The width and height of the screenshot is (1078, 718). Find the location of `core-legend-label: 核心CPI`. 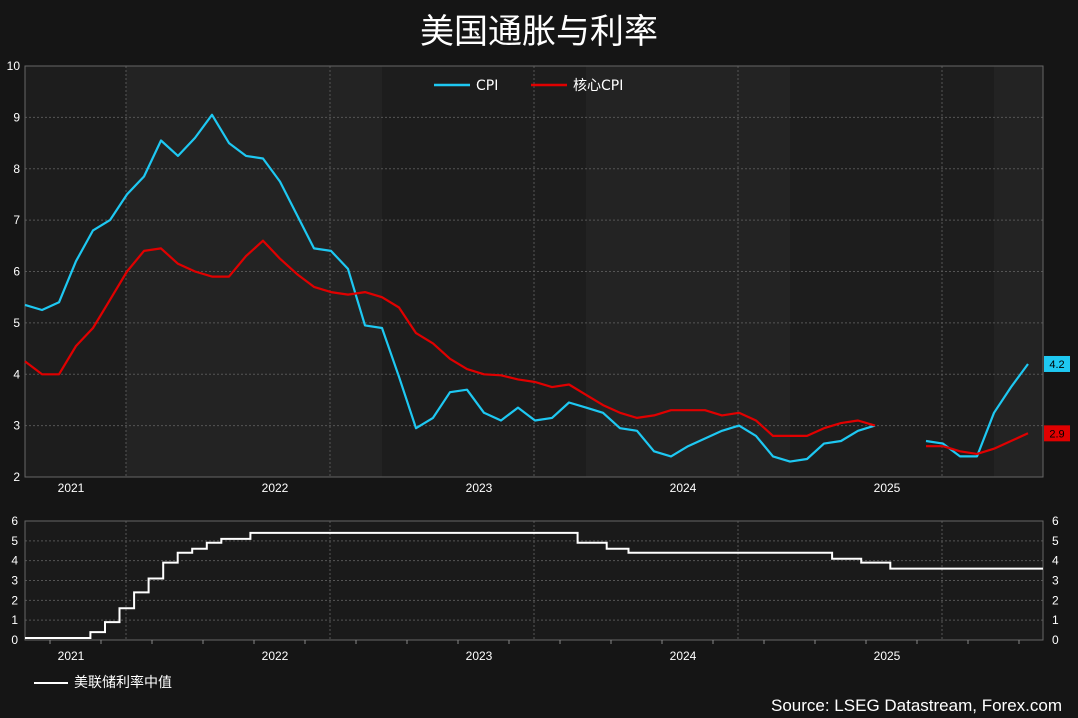

core-legend-label: 核心CPI is located at coordinates (598, 86).